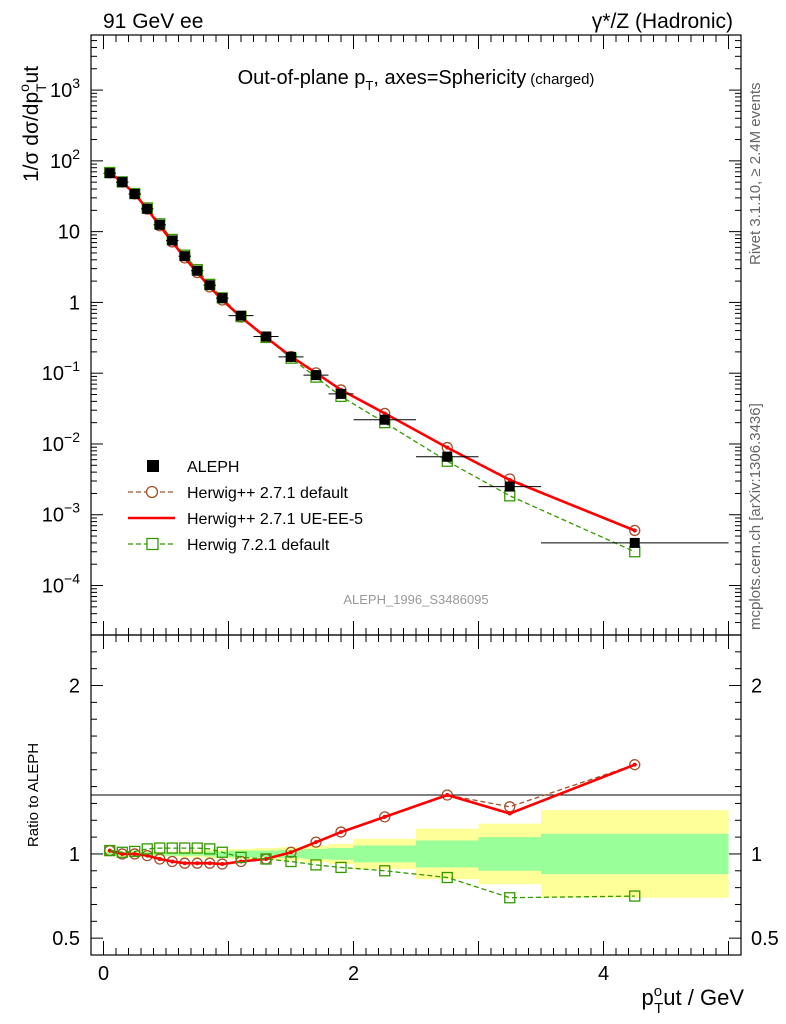 The height and width of the screenshot is (1024, 786). What do you see at coordinates (755, 516) in the screenshot?
I see `mcplots-label: mcplots.cern.ch [arXiv:1306.3436]` at bounding box center [755, 516].